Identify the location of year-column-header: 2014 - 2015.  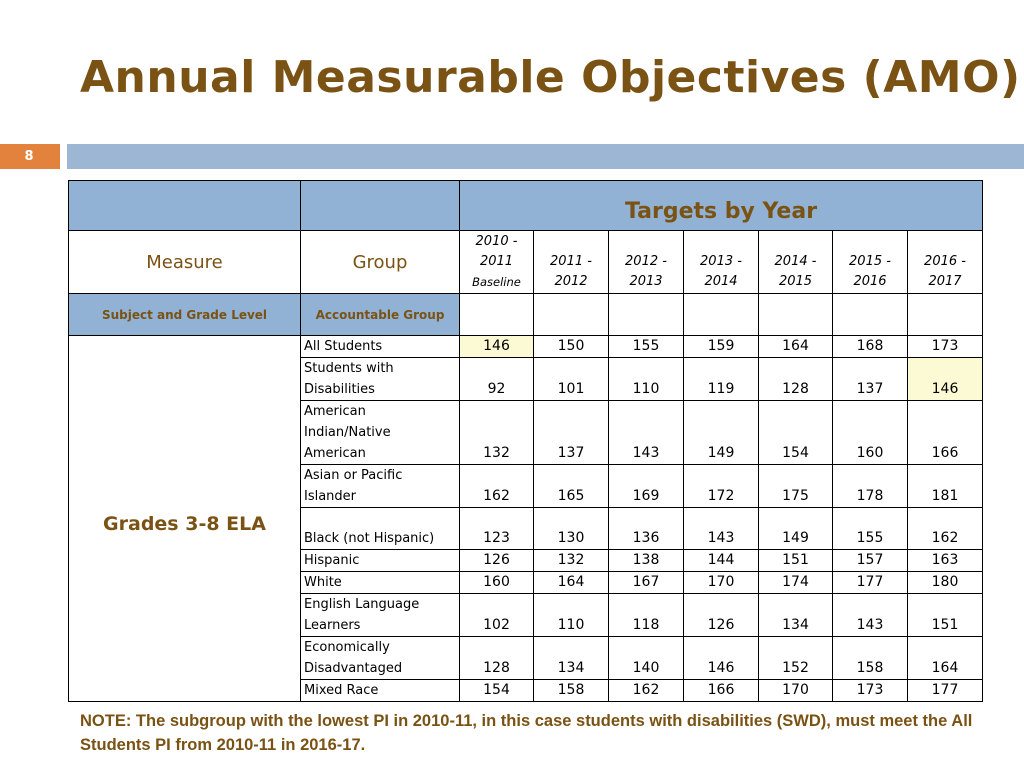
(795, 262).